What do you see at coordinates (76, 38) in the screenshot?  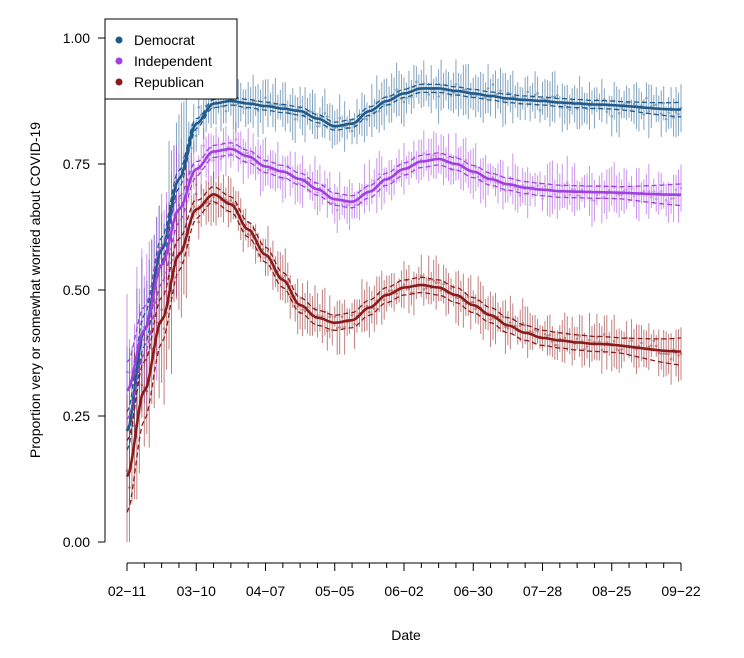 I see `y-tick-label: 1.00` at bounding box center [76, 38].